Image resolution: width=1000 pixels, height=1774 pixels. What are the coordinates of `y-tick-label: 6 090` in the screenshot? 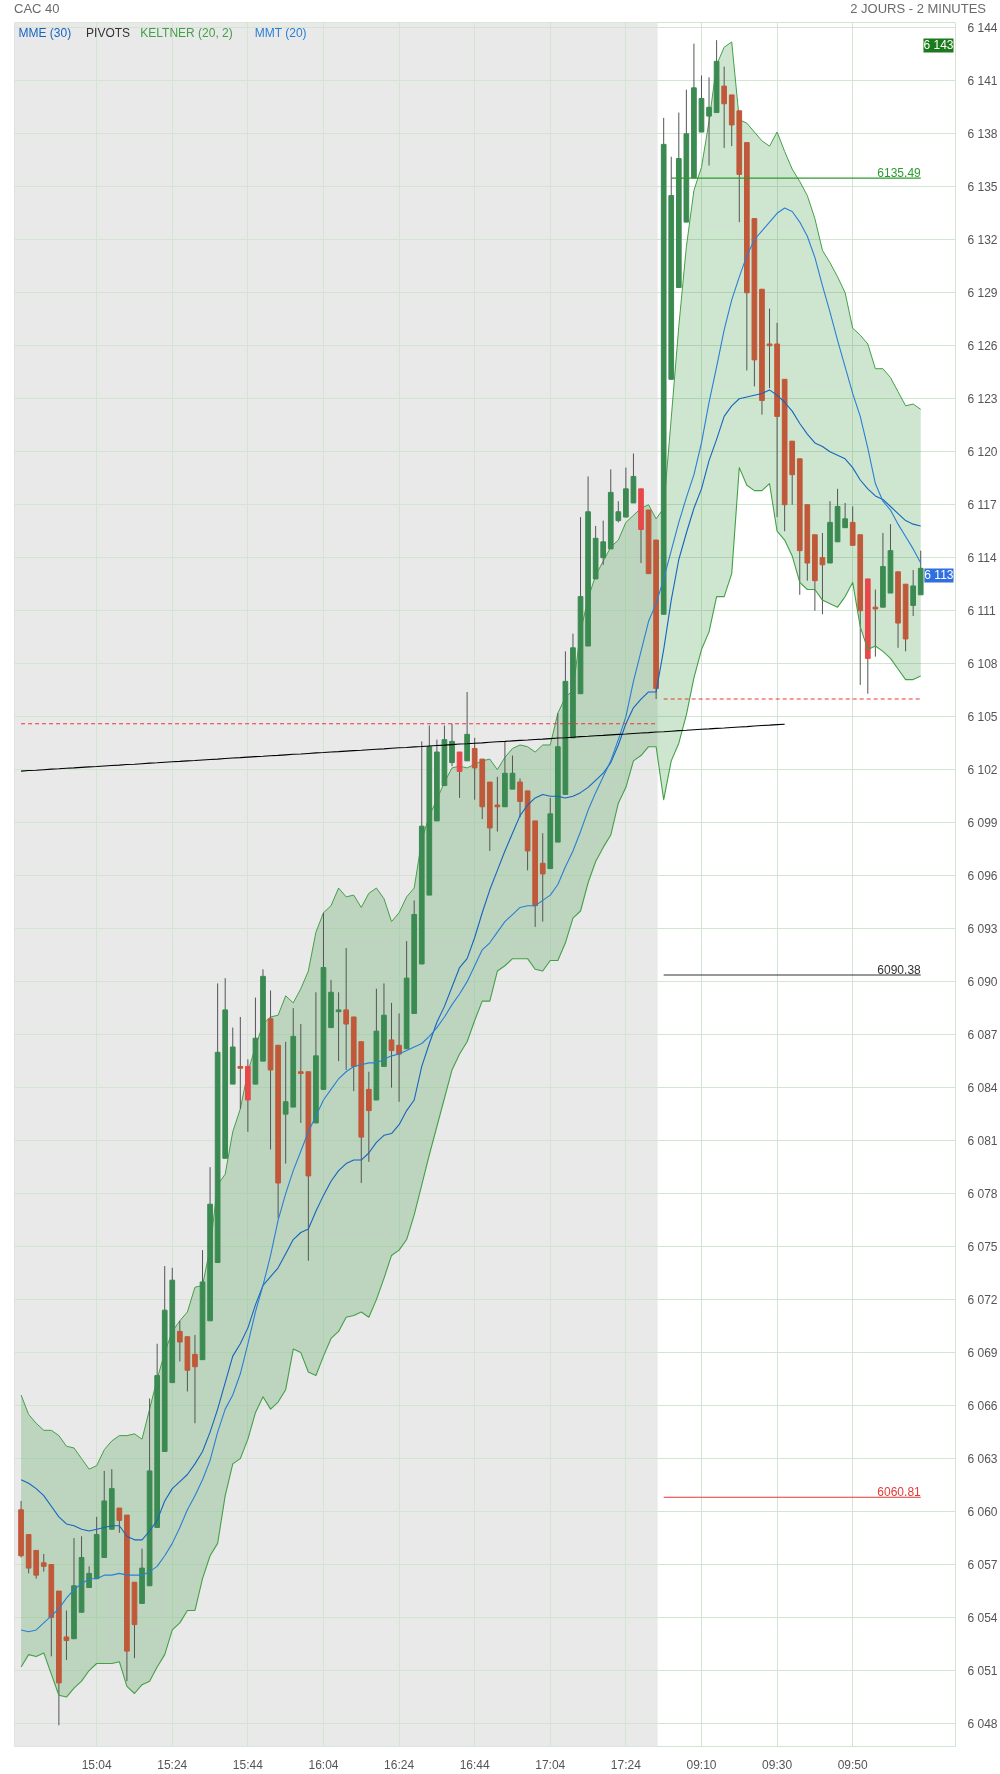 It's located at (982, 981).